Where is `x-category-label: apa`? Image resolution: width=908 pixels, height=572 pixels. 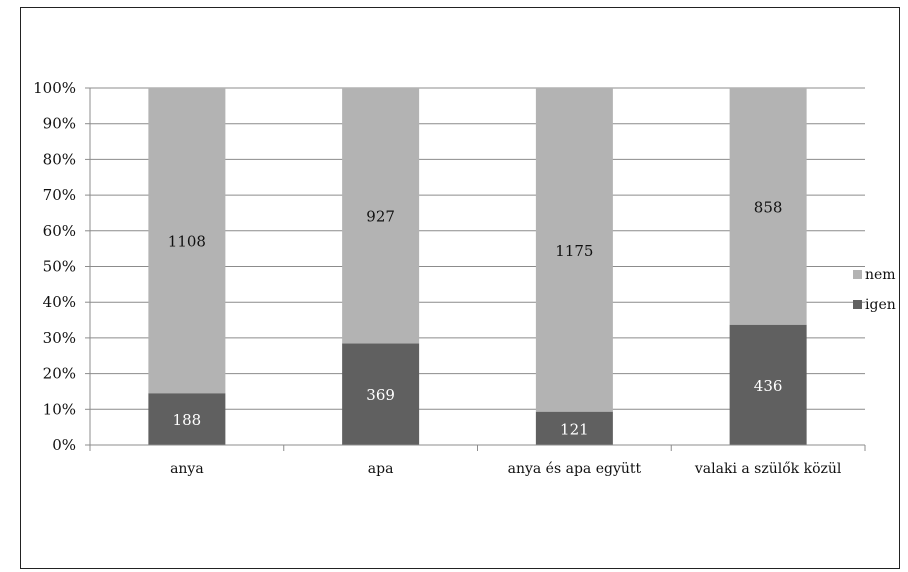
x-category-label: apa is located at coordinates (381, 469).